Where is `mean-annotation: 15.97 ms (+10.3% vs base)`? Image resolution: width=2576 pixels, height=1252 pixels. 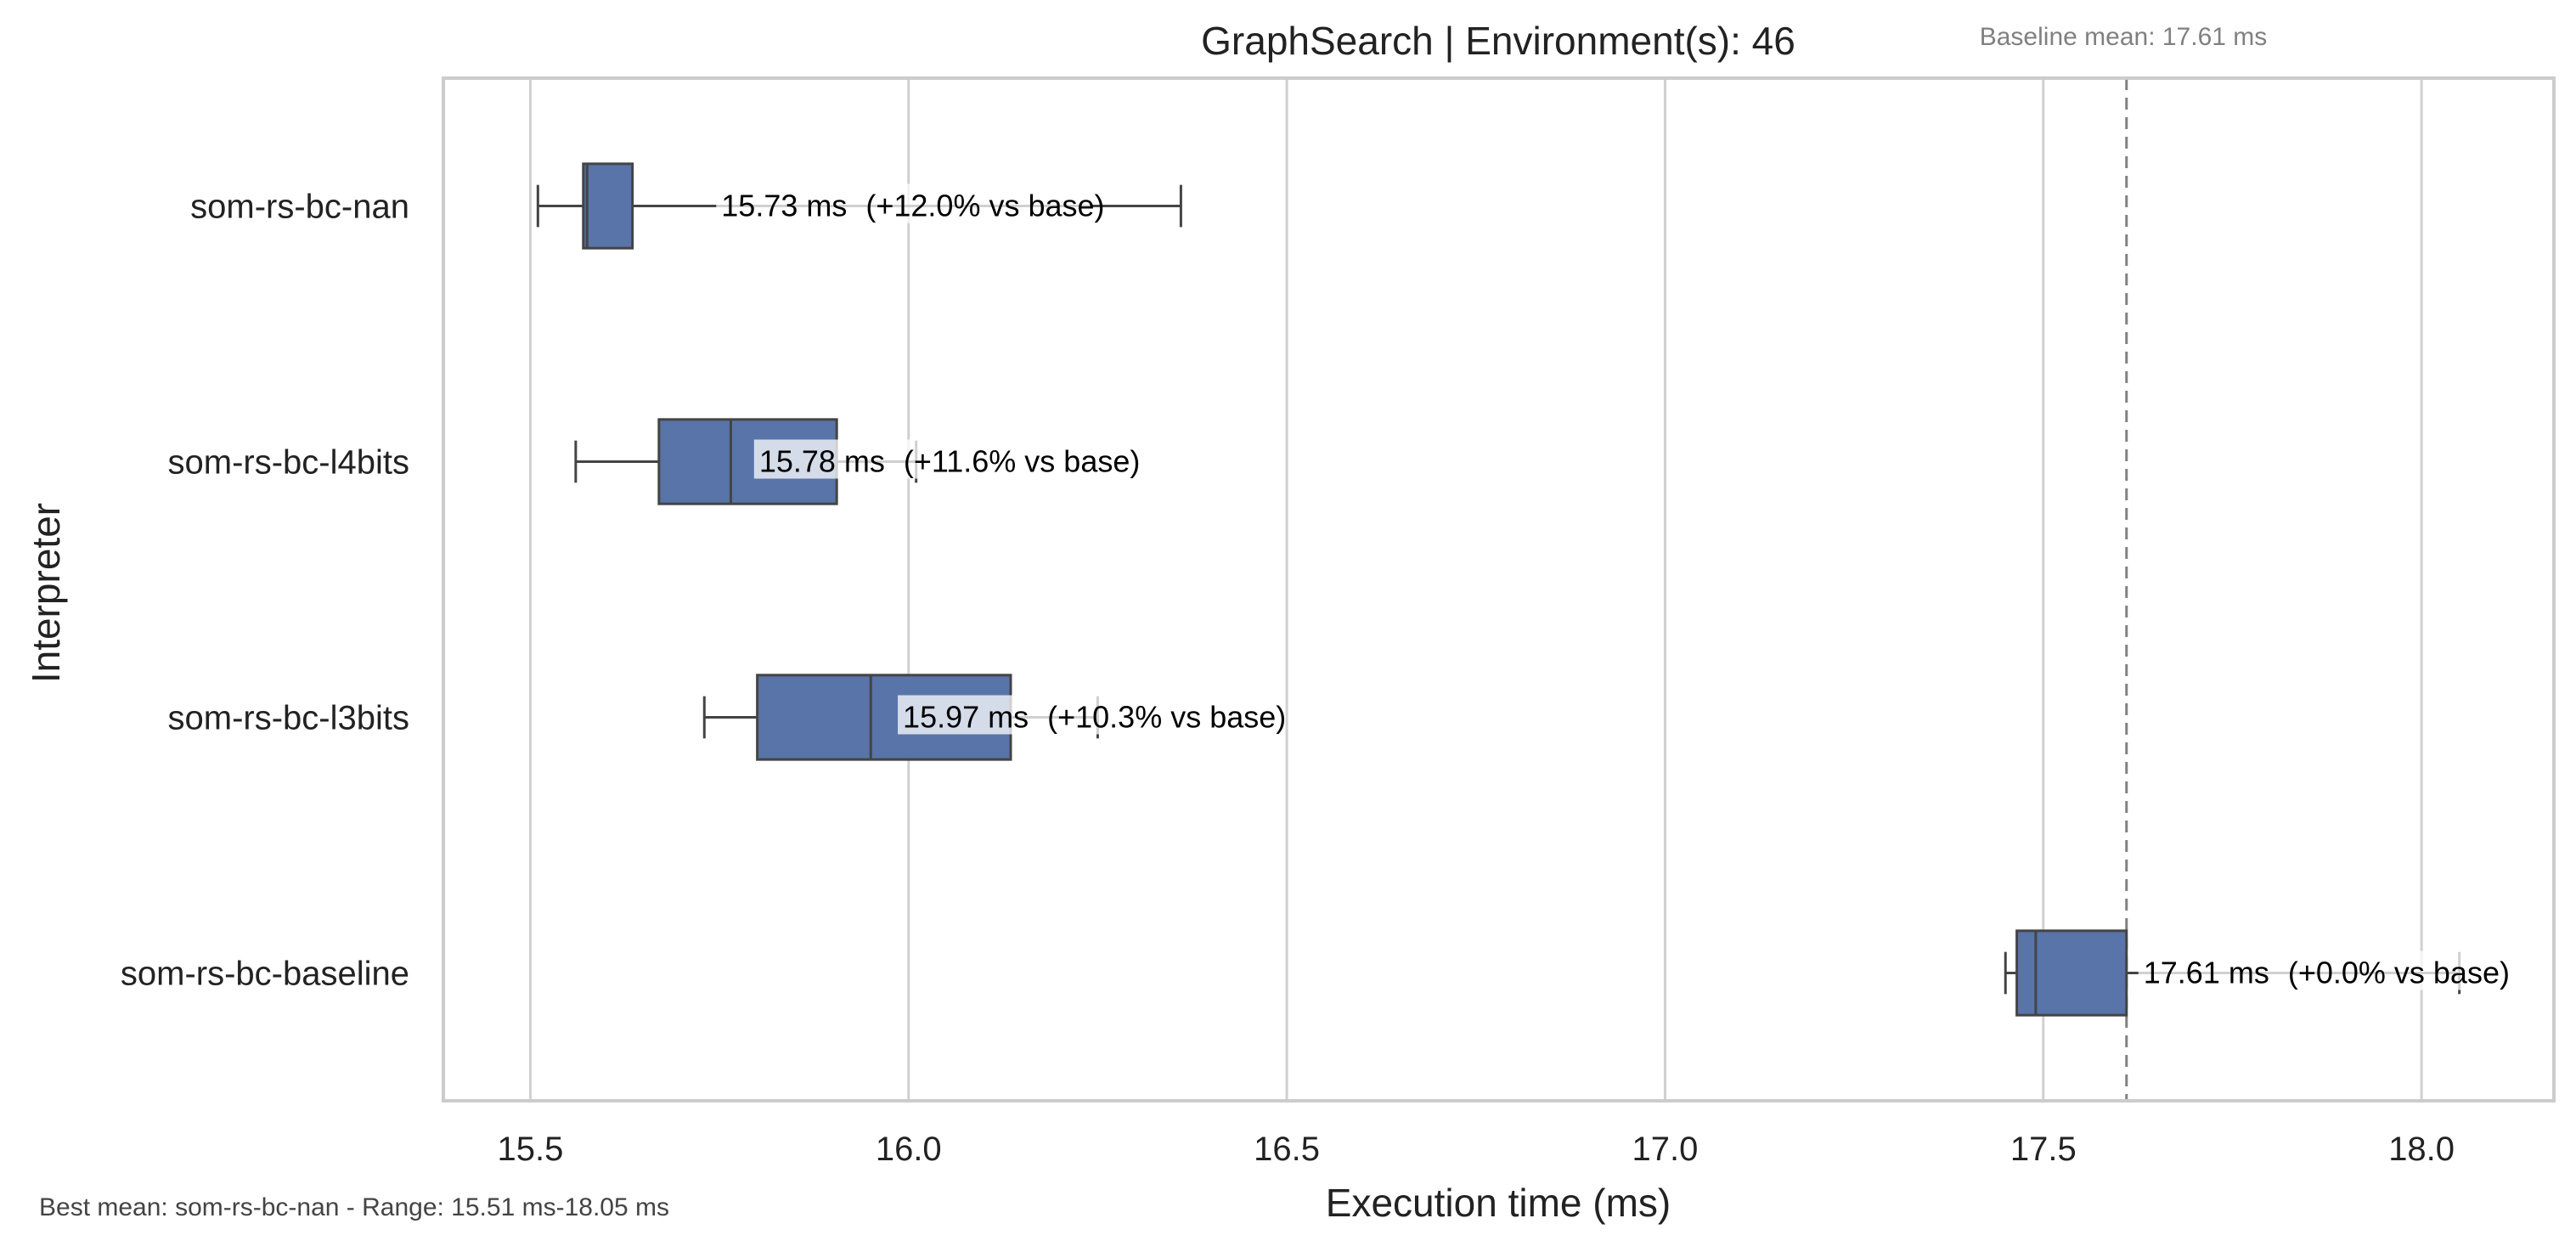 mean-annotation: 15.97 ms (+10.3% vs base) is located at coordinates (1092, 715).